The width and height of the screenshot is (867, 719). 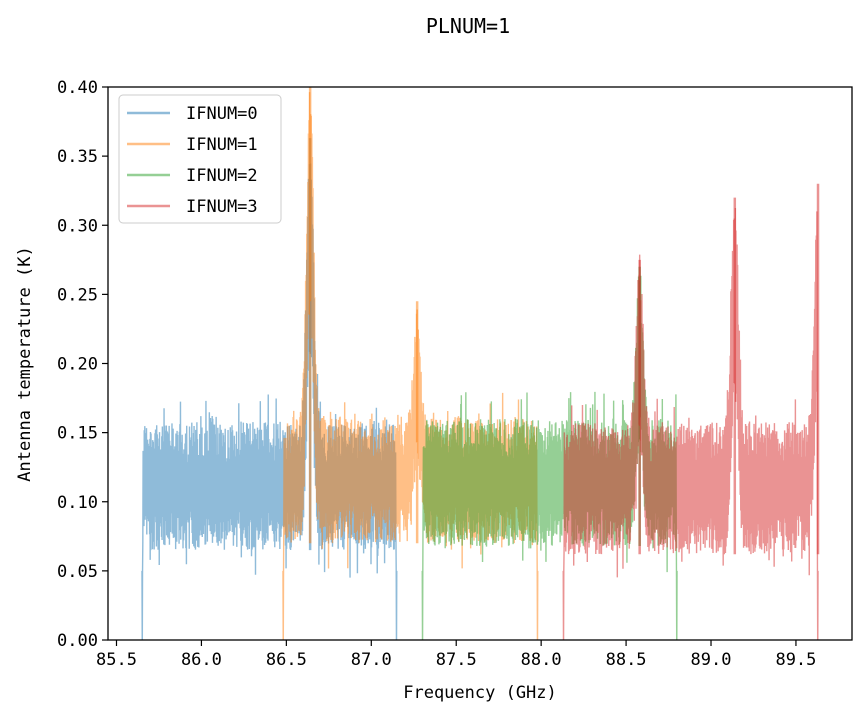 I want to click on chart-title: PLNUM=1, so click(x=468, y=26).